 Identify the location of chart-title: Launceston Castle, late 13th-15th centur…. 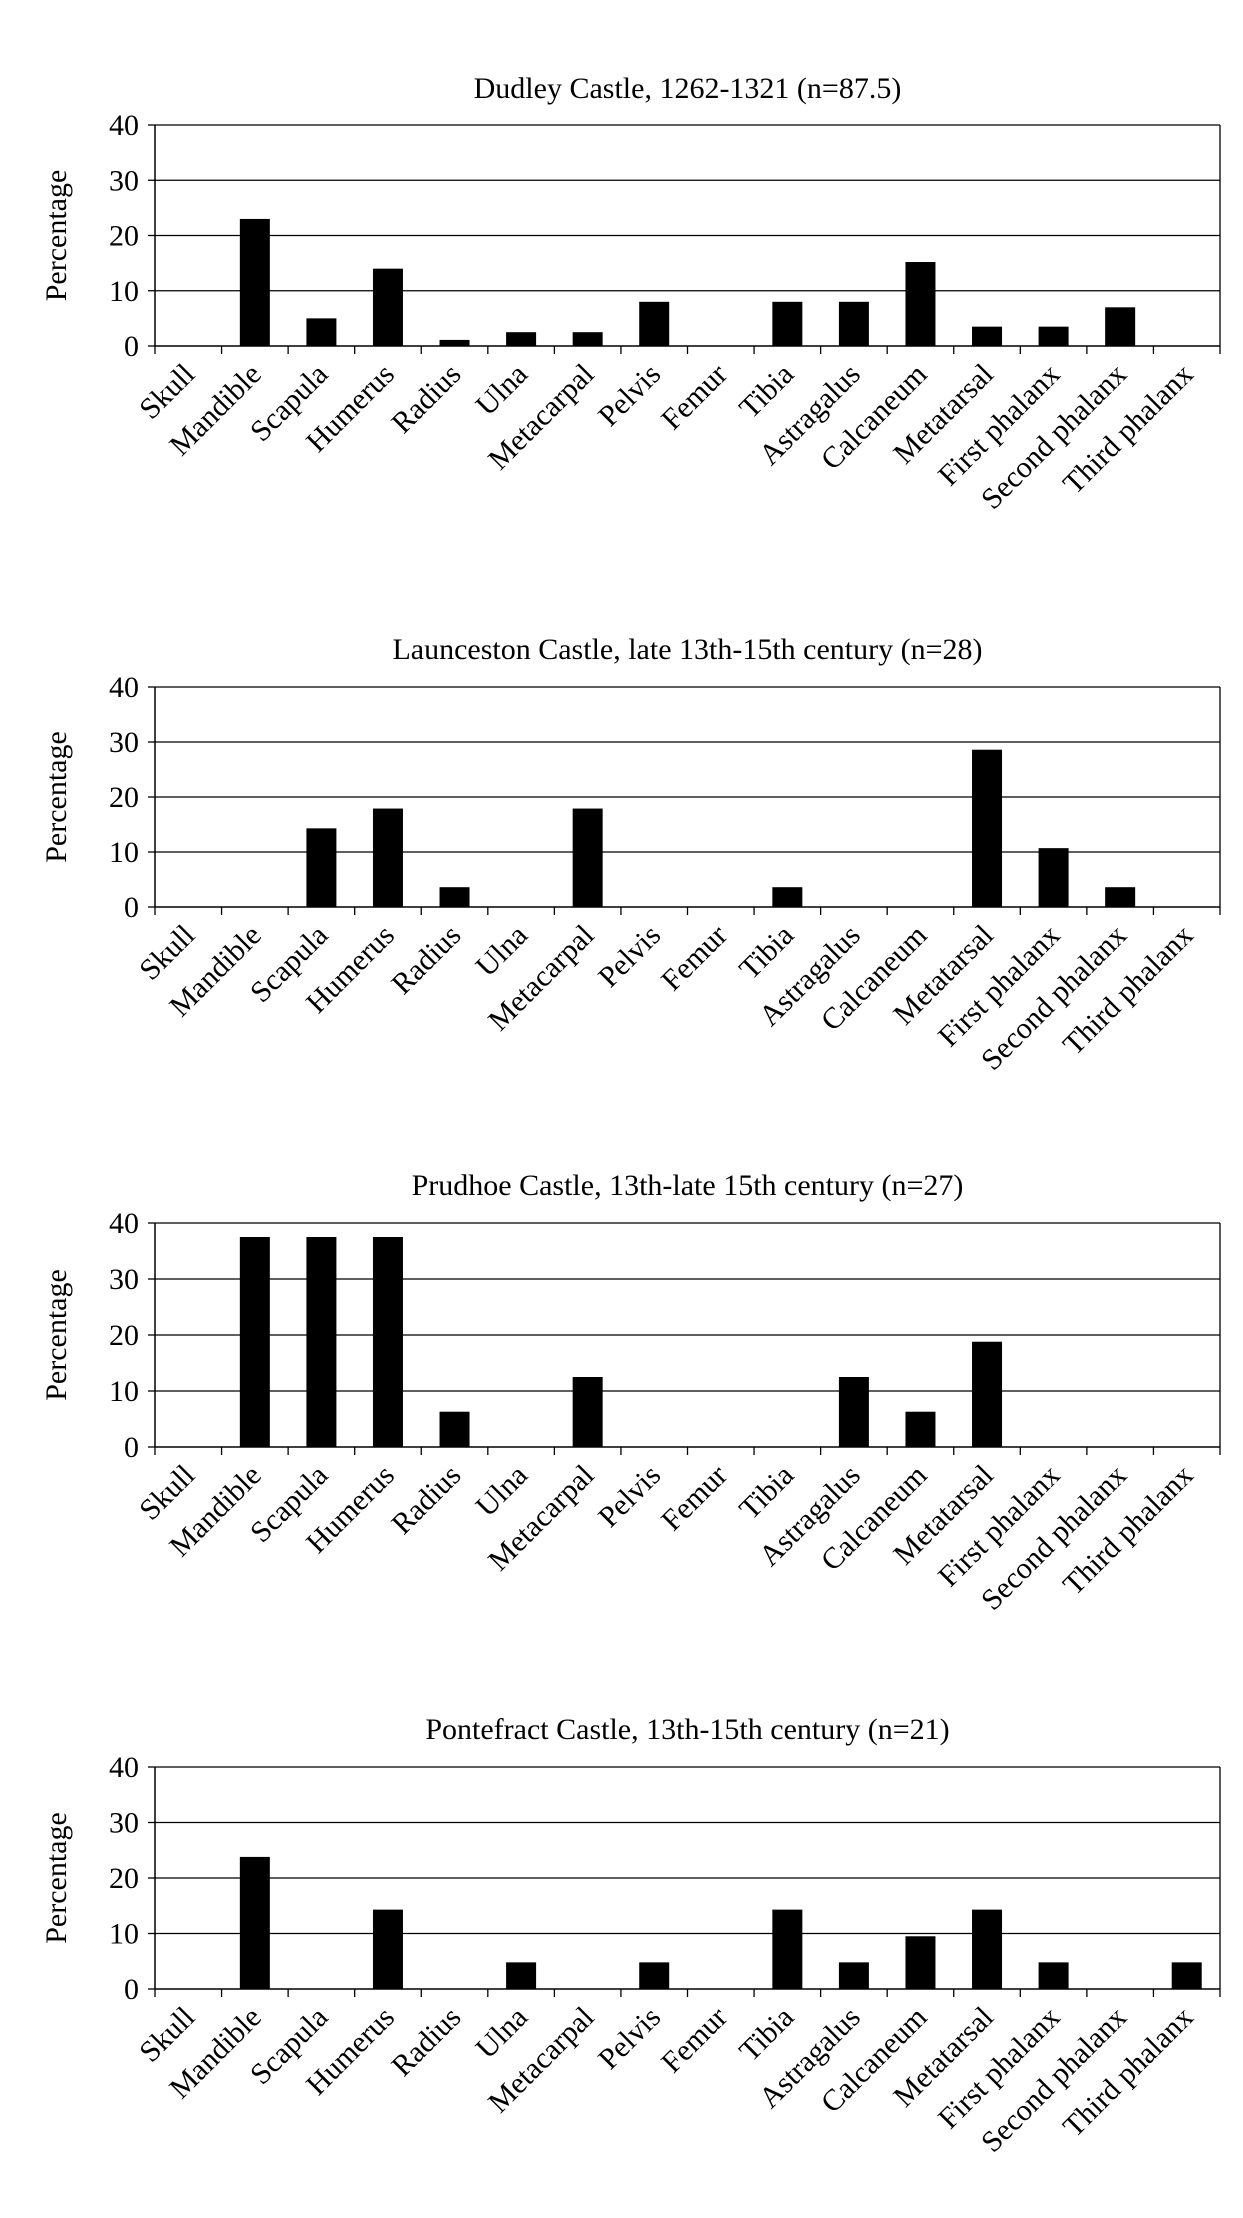
(687, 649).